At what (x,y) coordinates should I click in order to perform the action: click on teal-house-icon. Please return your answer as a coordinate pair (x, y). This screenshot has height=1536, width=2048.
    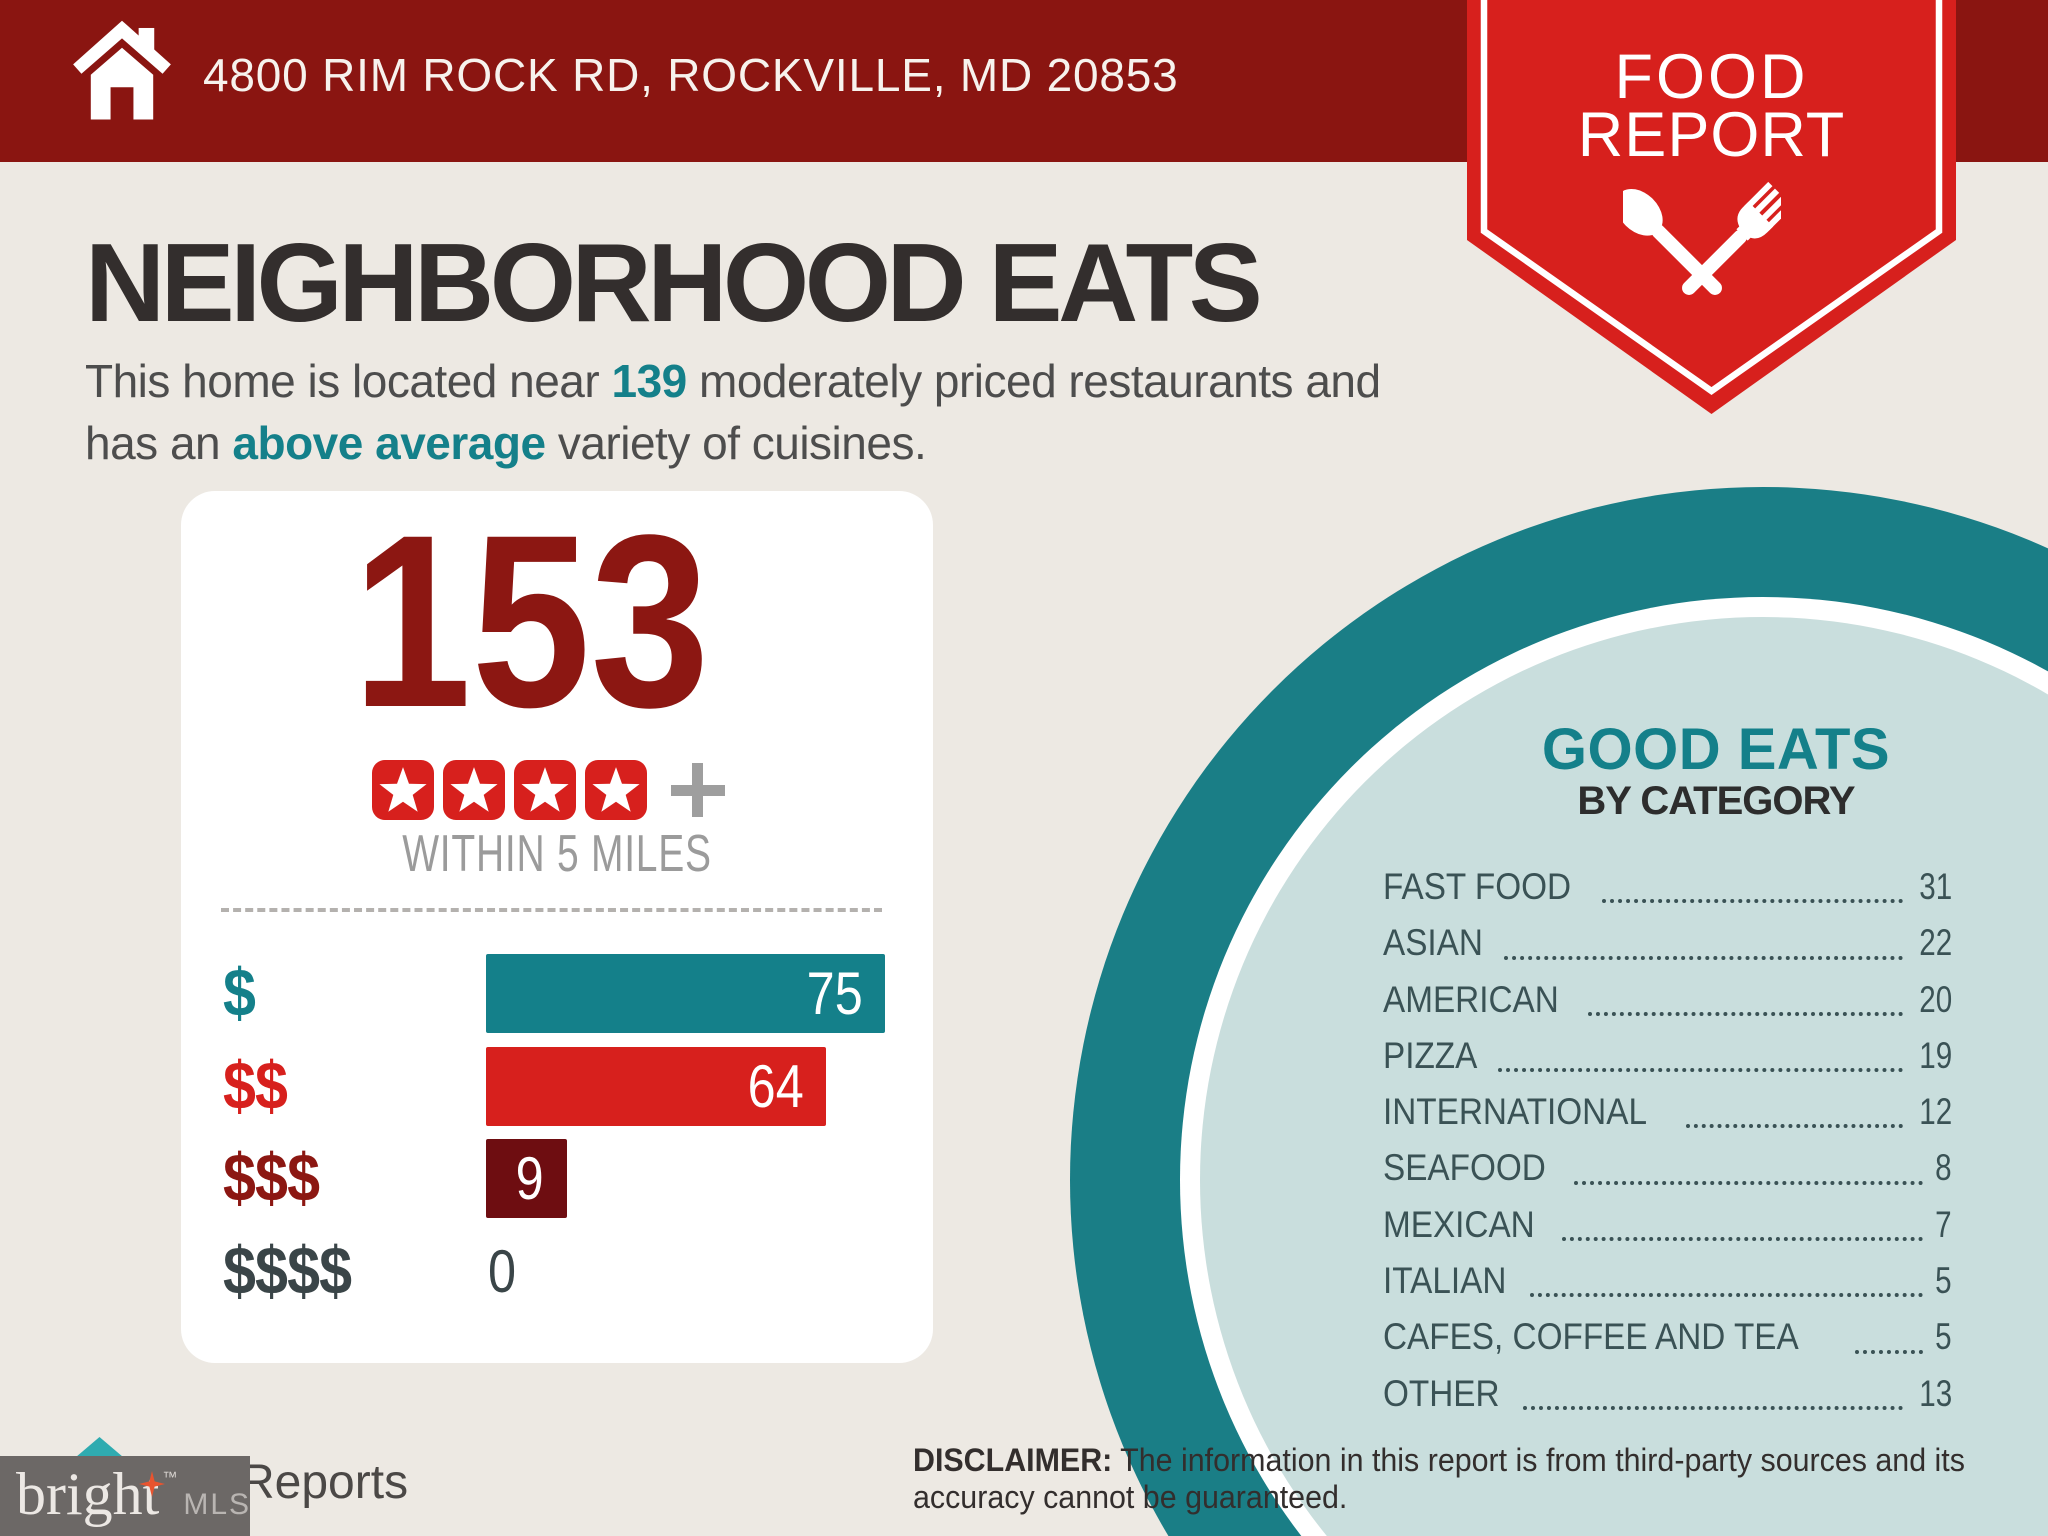
    Looking at the image, I should click on (99, 1447).